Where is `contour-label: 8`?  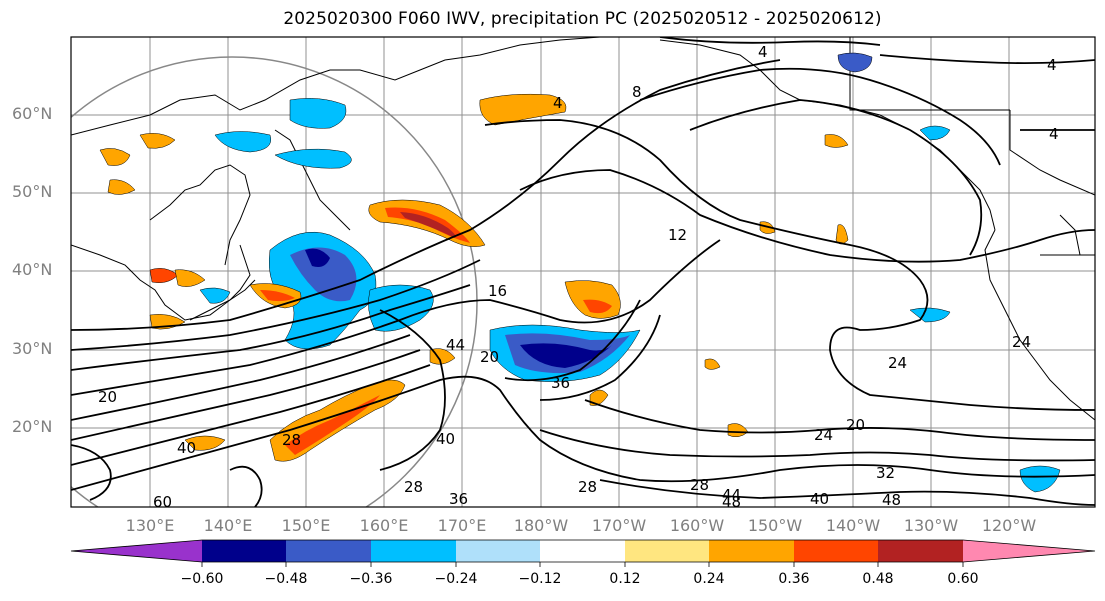 contour-label: 8 is located at coordinates (637, 92).